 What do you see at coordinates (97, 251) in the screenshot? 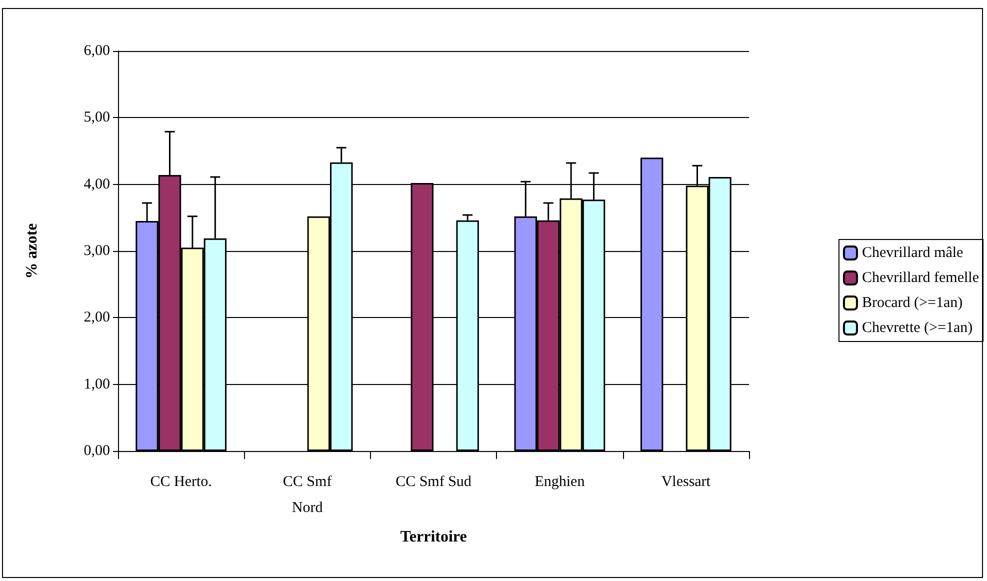
I see `y-tick-label: 3,00` at bounding box center [97, 251].